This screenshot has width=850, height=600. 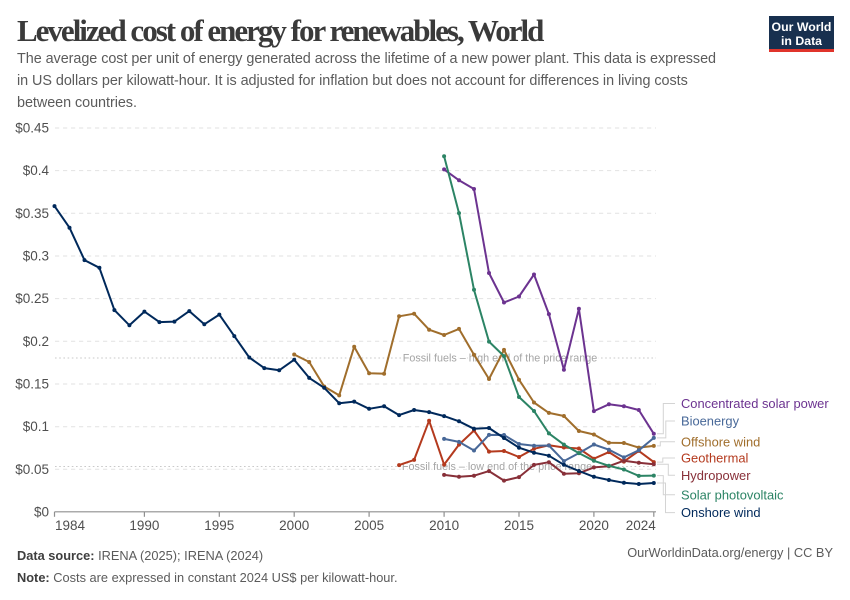 I want to click on svg-text: $0.45, so click(x=32, y=128).